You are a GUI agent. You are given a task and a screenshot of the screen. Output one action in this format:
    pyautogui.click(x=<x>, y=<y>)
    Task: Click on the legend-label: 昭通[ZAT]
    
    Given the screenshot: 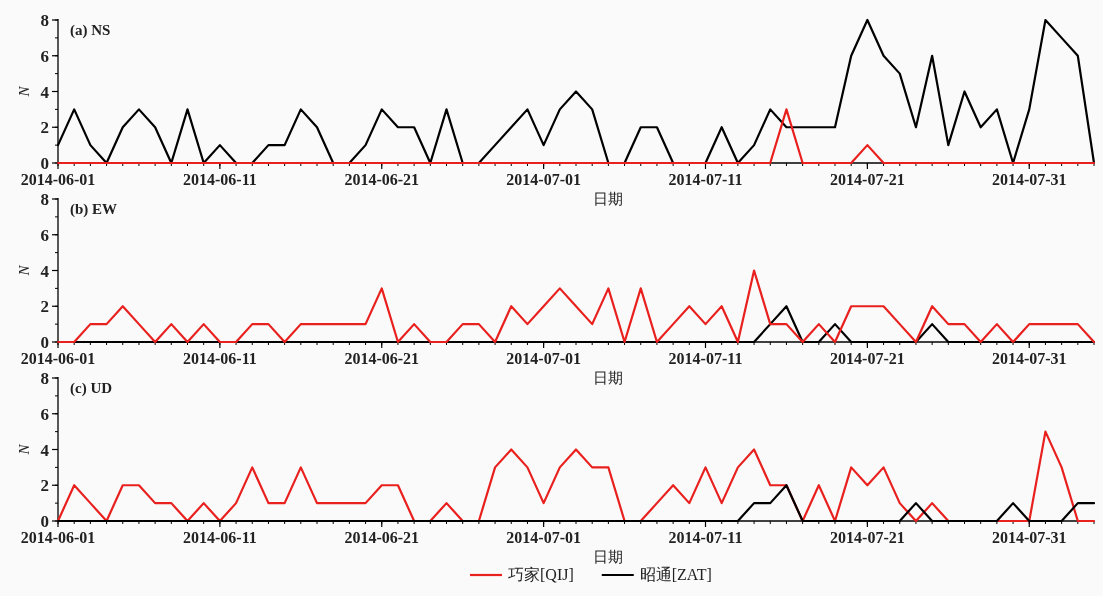 What is the action you would take?
    pyautogui.click(x=675, y=574)
    